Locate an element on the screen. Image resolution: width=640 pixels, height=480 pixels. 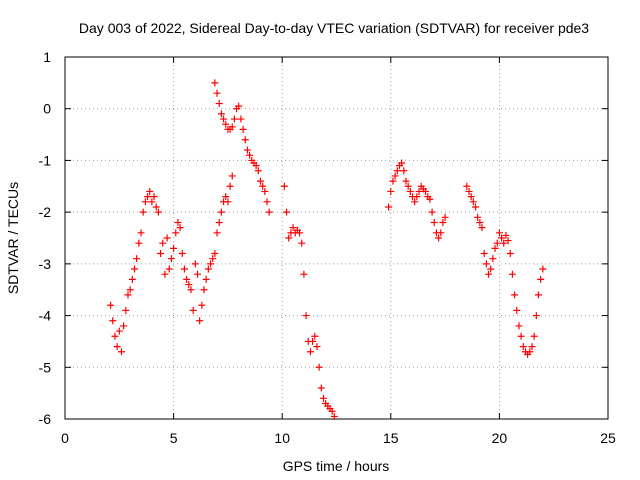
x-tick-label: 0 is located at coordinates (65, 438).